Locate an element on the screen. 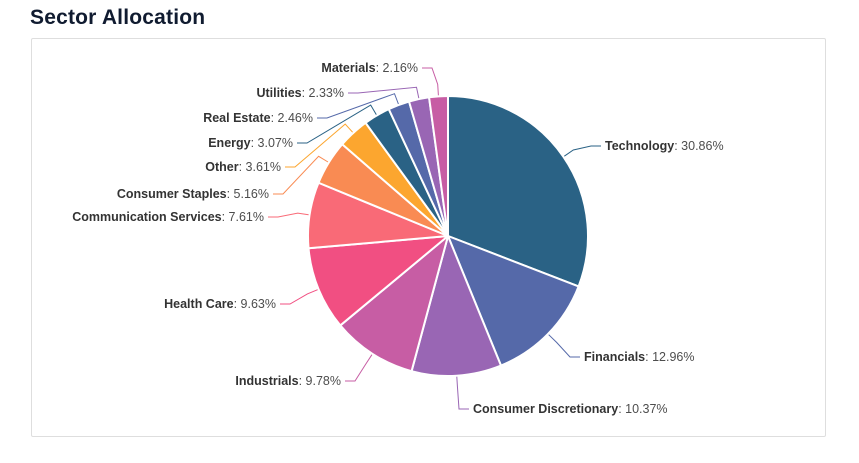 The height and width of the screenshot is (463, 859). pie-slice-financials is located at coordinates (513, 301).